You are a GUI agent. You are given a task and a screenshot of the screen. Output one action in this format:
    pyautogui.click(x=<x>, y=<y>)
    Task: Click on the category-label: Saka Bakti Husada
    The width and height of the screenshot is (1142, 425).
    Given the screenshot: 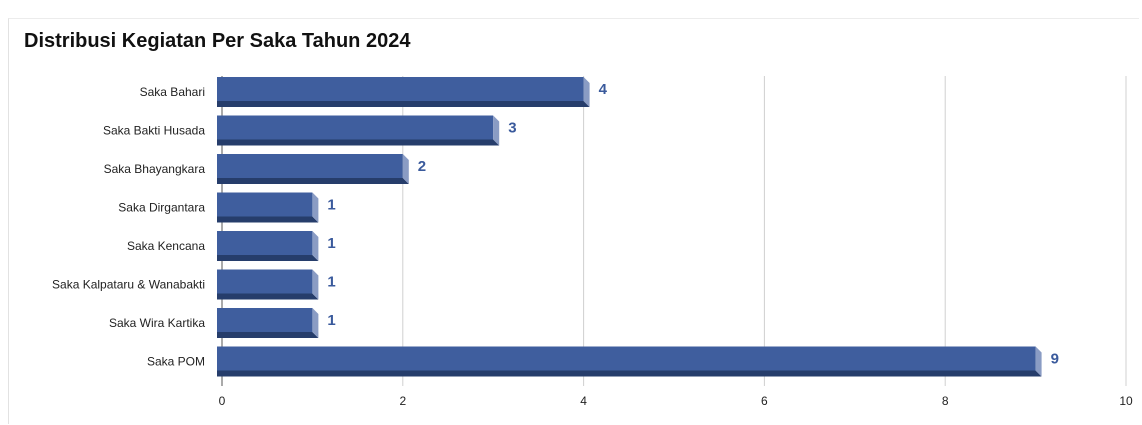 What is the action you would take?
    pyautogui.click(x=154, y=131)
    